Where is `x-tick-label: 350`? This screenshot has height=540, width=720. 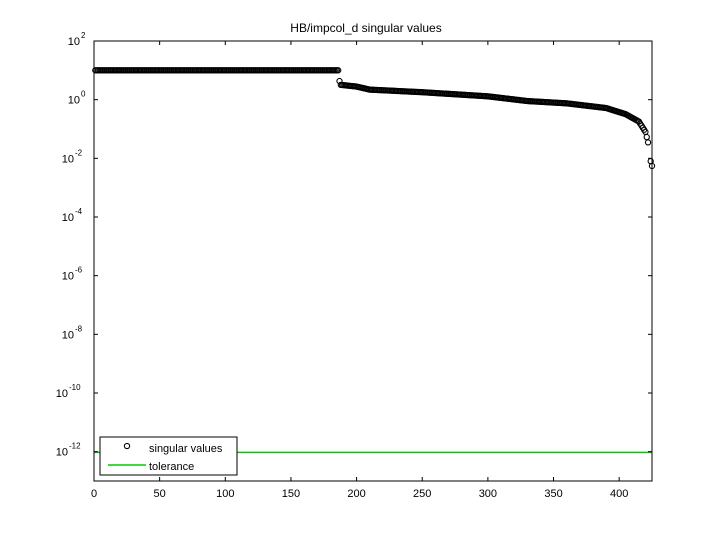 x-tick-label: 350 is located at coordinates (553, 494).